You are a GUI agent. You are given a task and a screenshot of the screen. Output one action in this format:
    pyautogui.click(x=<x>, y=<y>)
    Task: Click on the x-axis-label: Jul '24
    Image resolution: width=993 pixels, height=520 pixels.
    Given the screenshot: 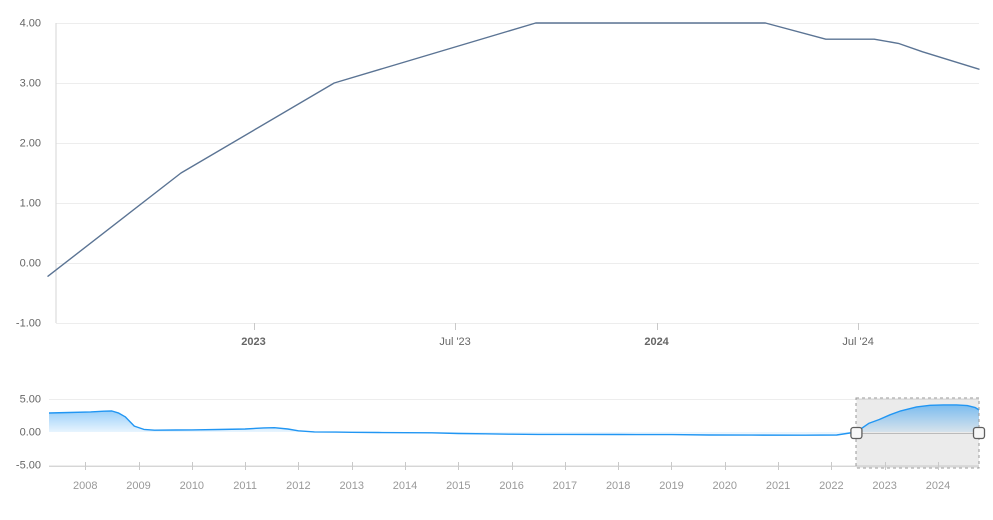 What is the action you would take?
    pyautogui.click(x=857, y=342)
    